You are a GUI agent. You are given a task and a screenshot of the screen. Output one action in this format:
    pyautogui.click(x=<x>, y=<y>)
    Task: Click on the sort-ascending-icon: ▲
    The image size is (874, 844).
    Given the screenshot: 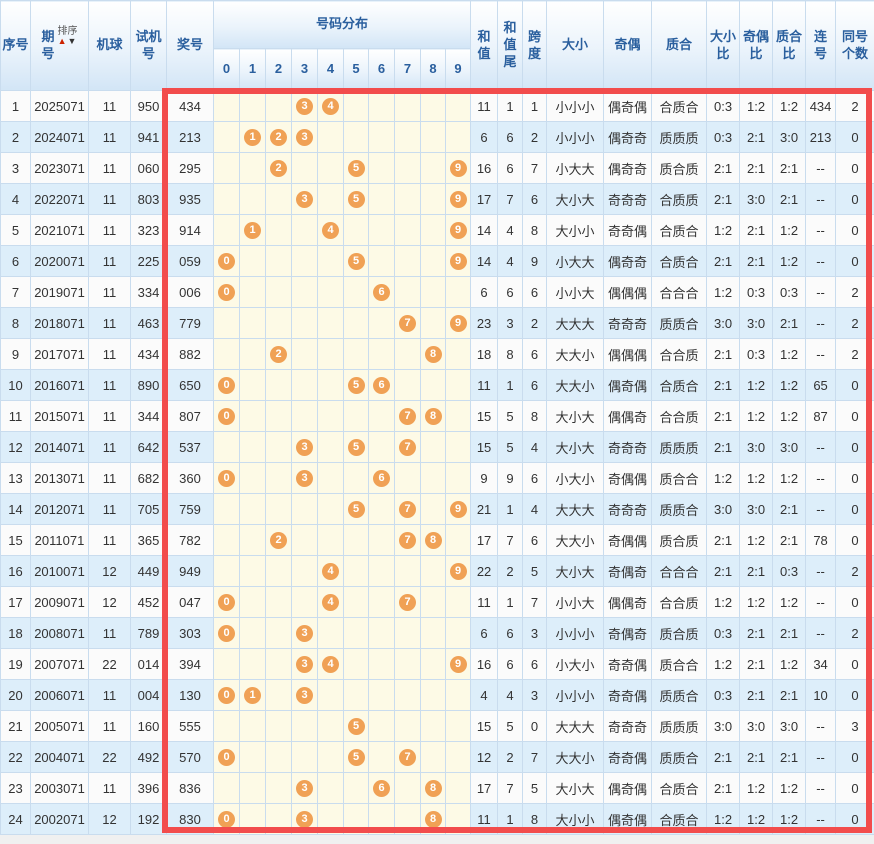 What is the action you would take?
    pyautogui.click(x=62, y=40)
    